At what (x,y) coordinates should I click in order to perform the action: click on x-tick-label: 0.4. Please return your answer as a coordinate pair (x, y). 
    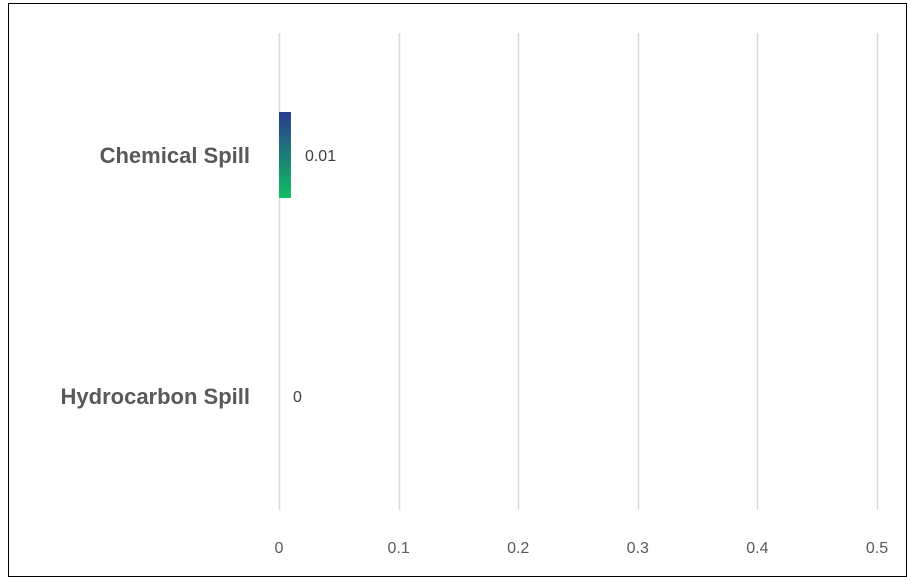
    Looking at the image, I should click on (757, 548).